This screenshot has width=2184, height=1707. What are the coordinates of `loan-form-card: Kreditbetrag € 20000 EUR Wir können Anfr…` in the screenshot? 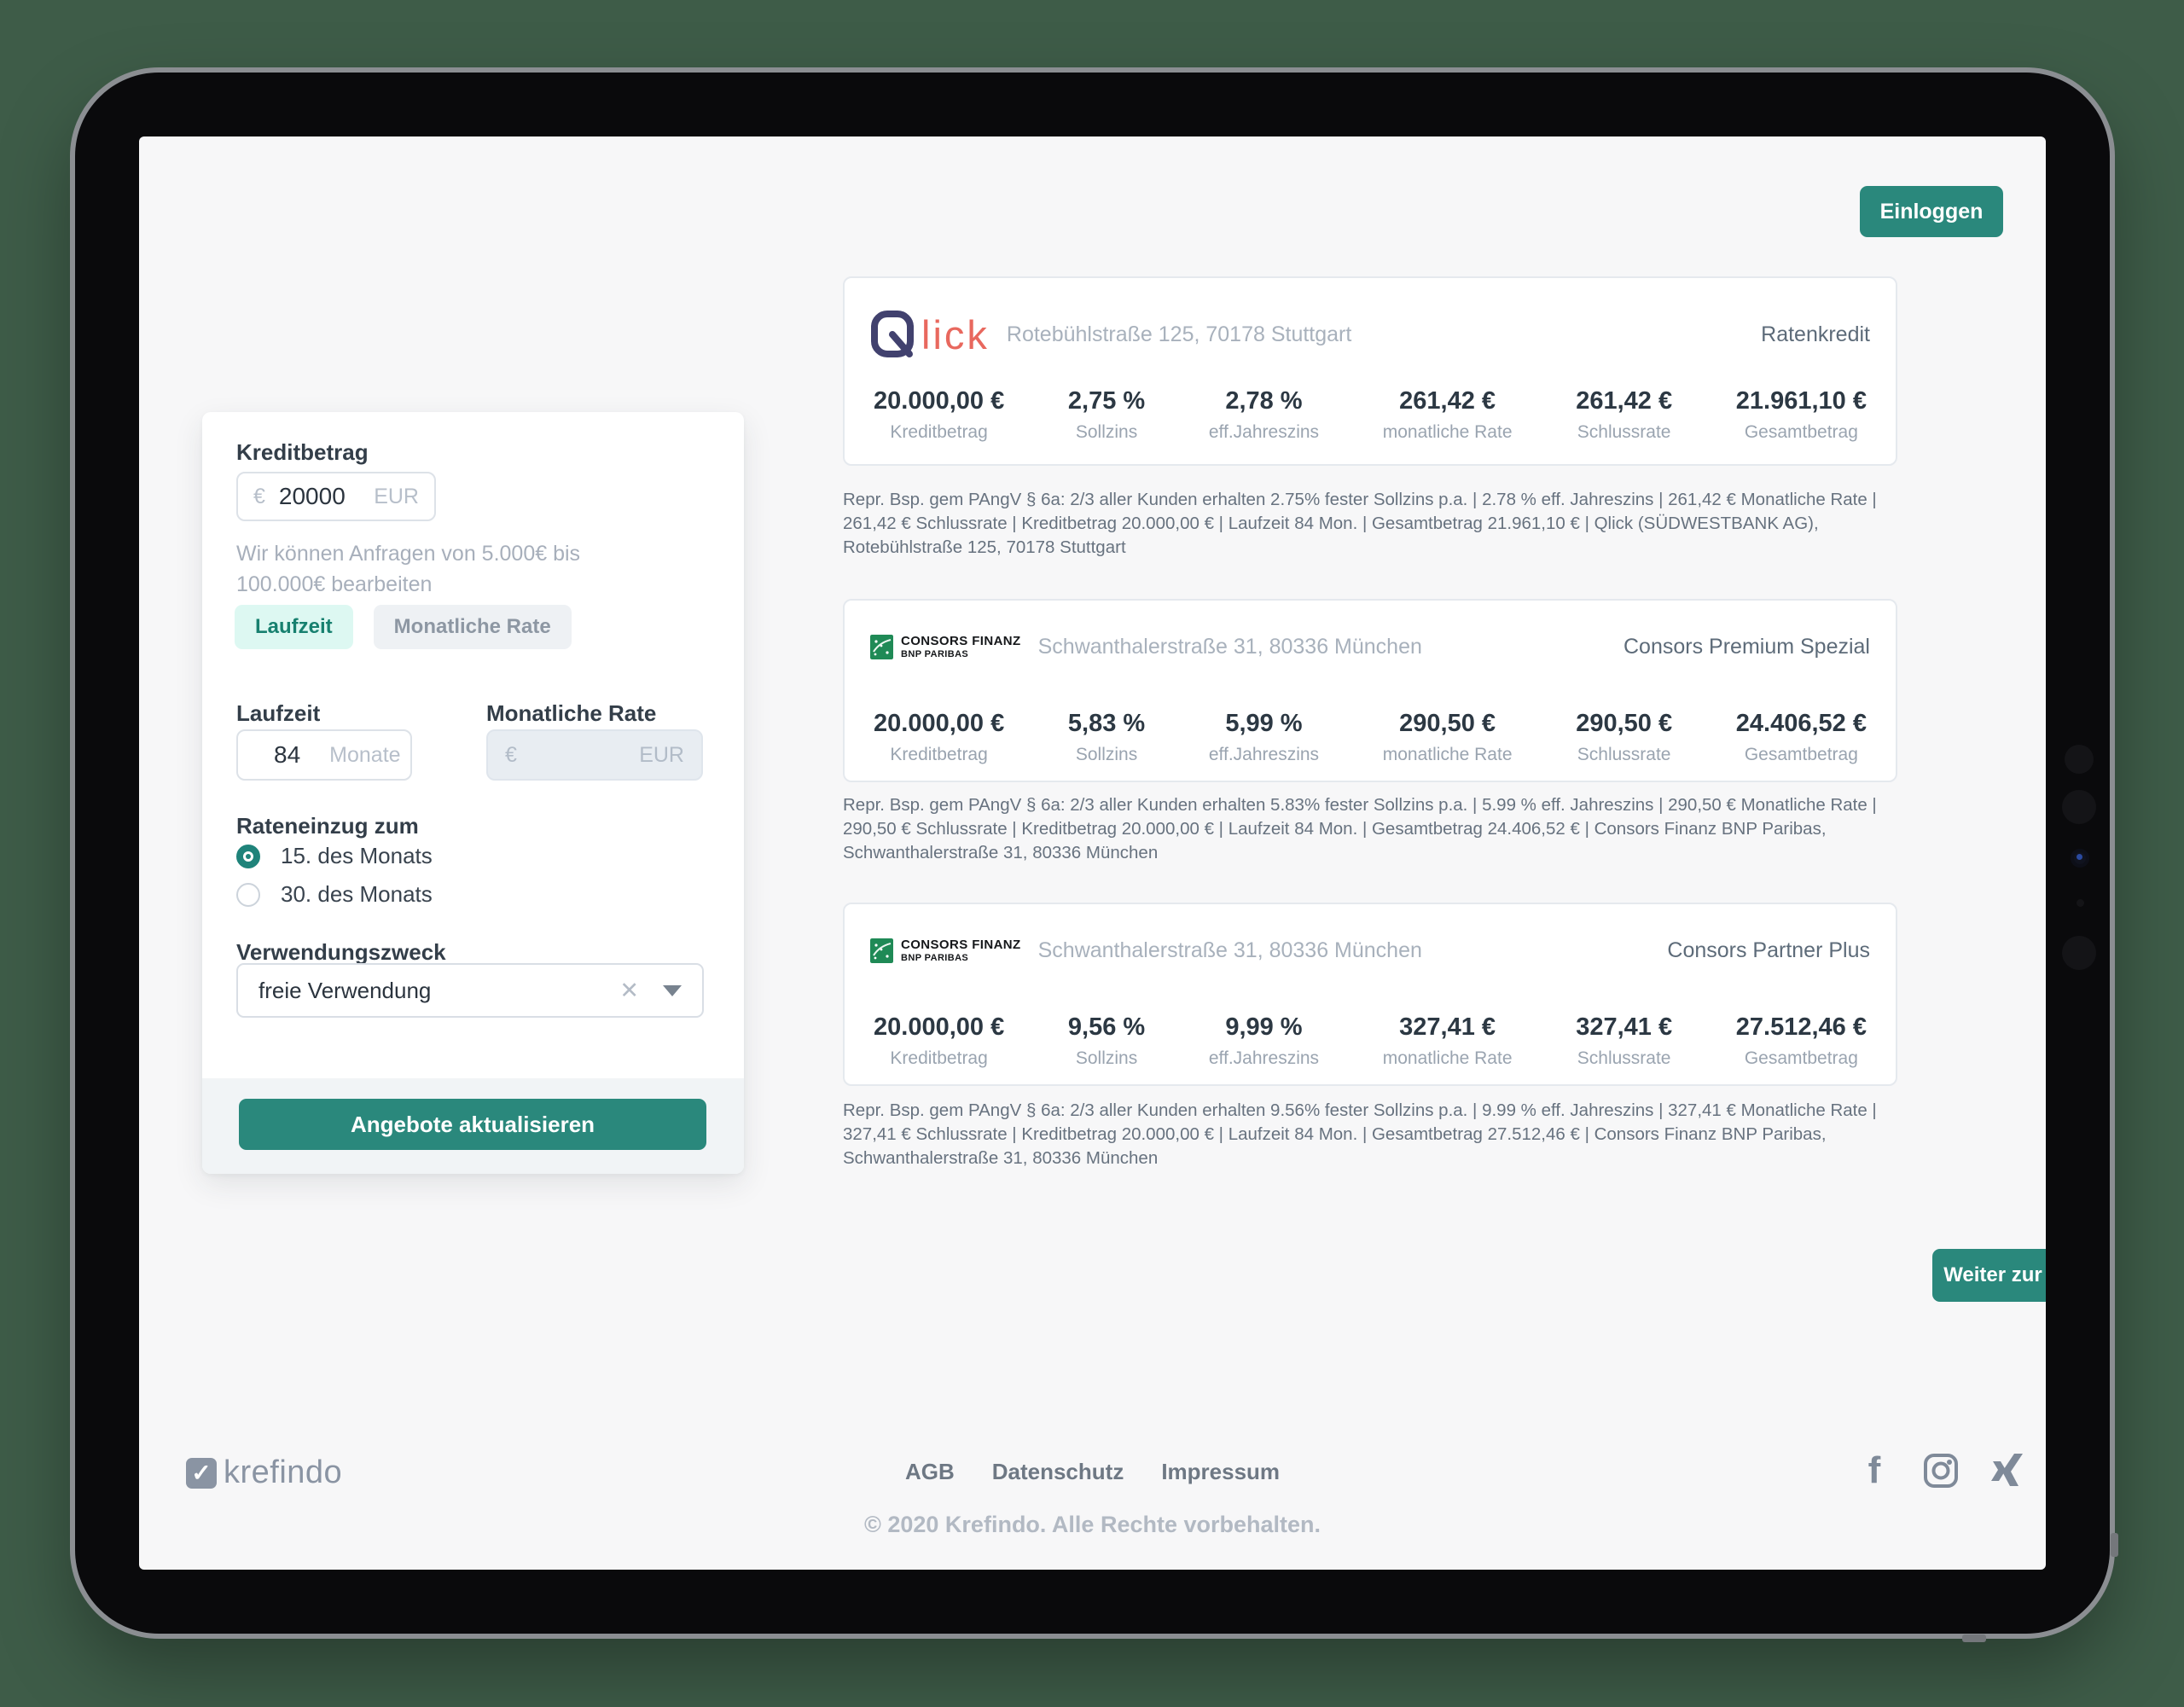 It's located at (473, 793).